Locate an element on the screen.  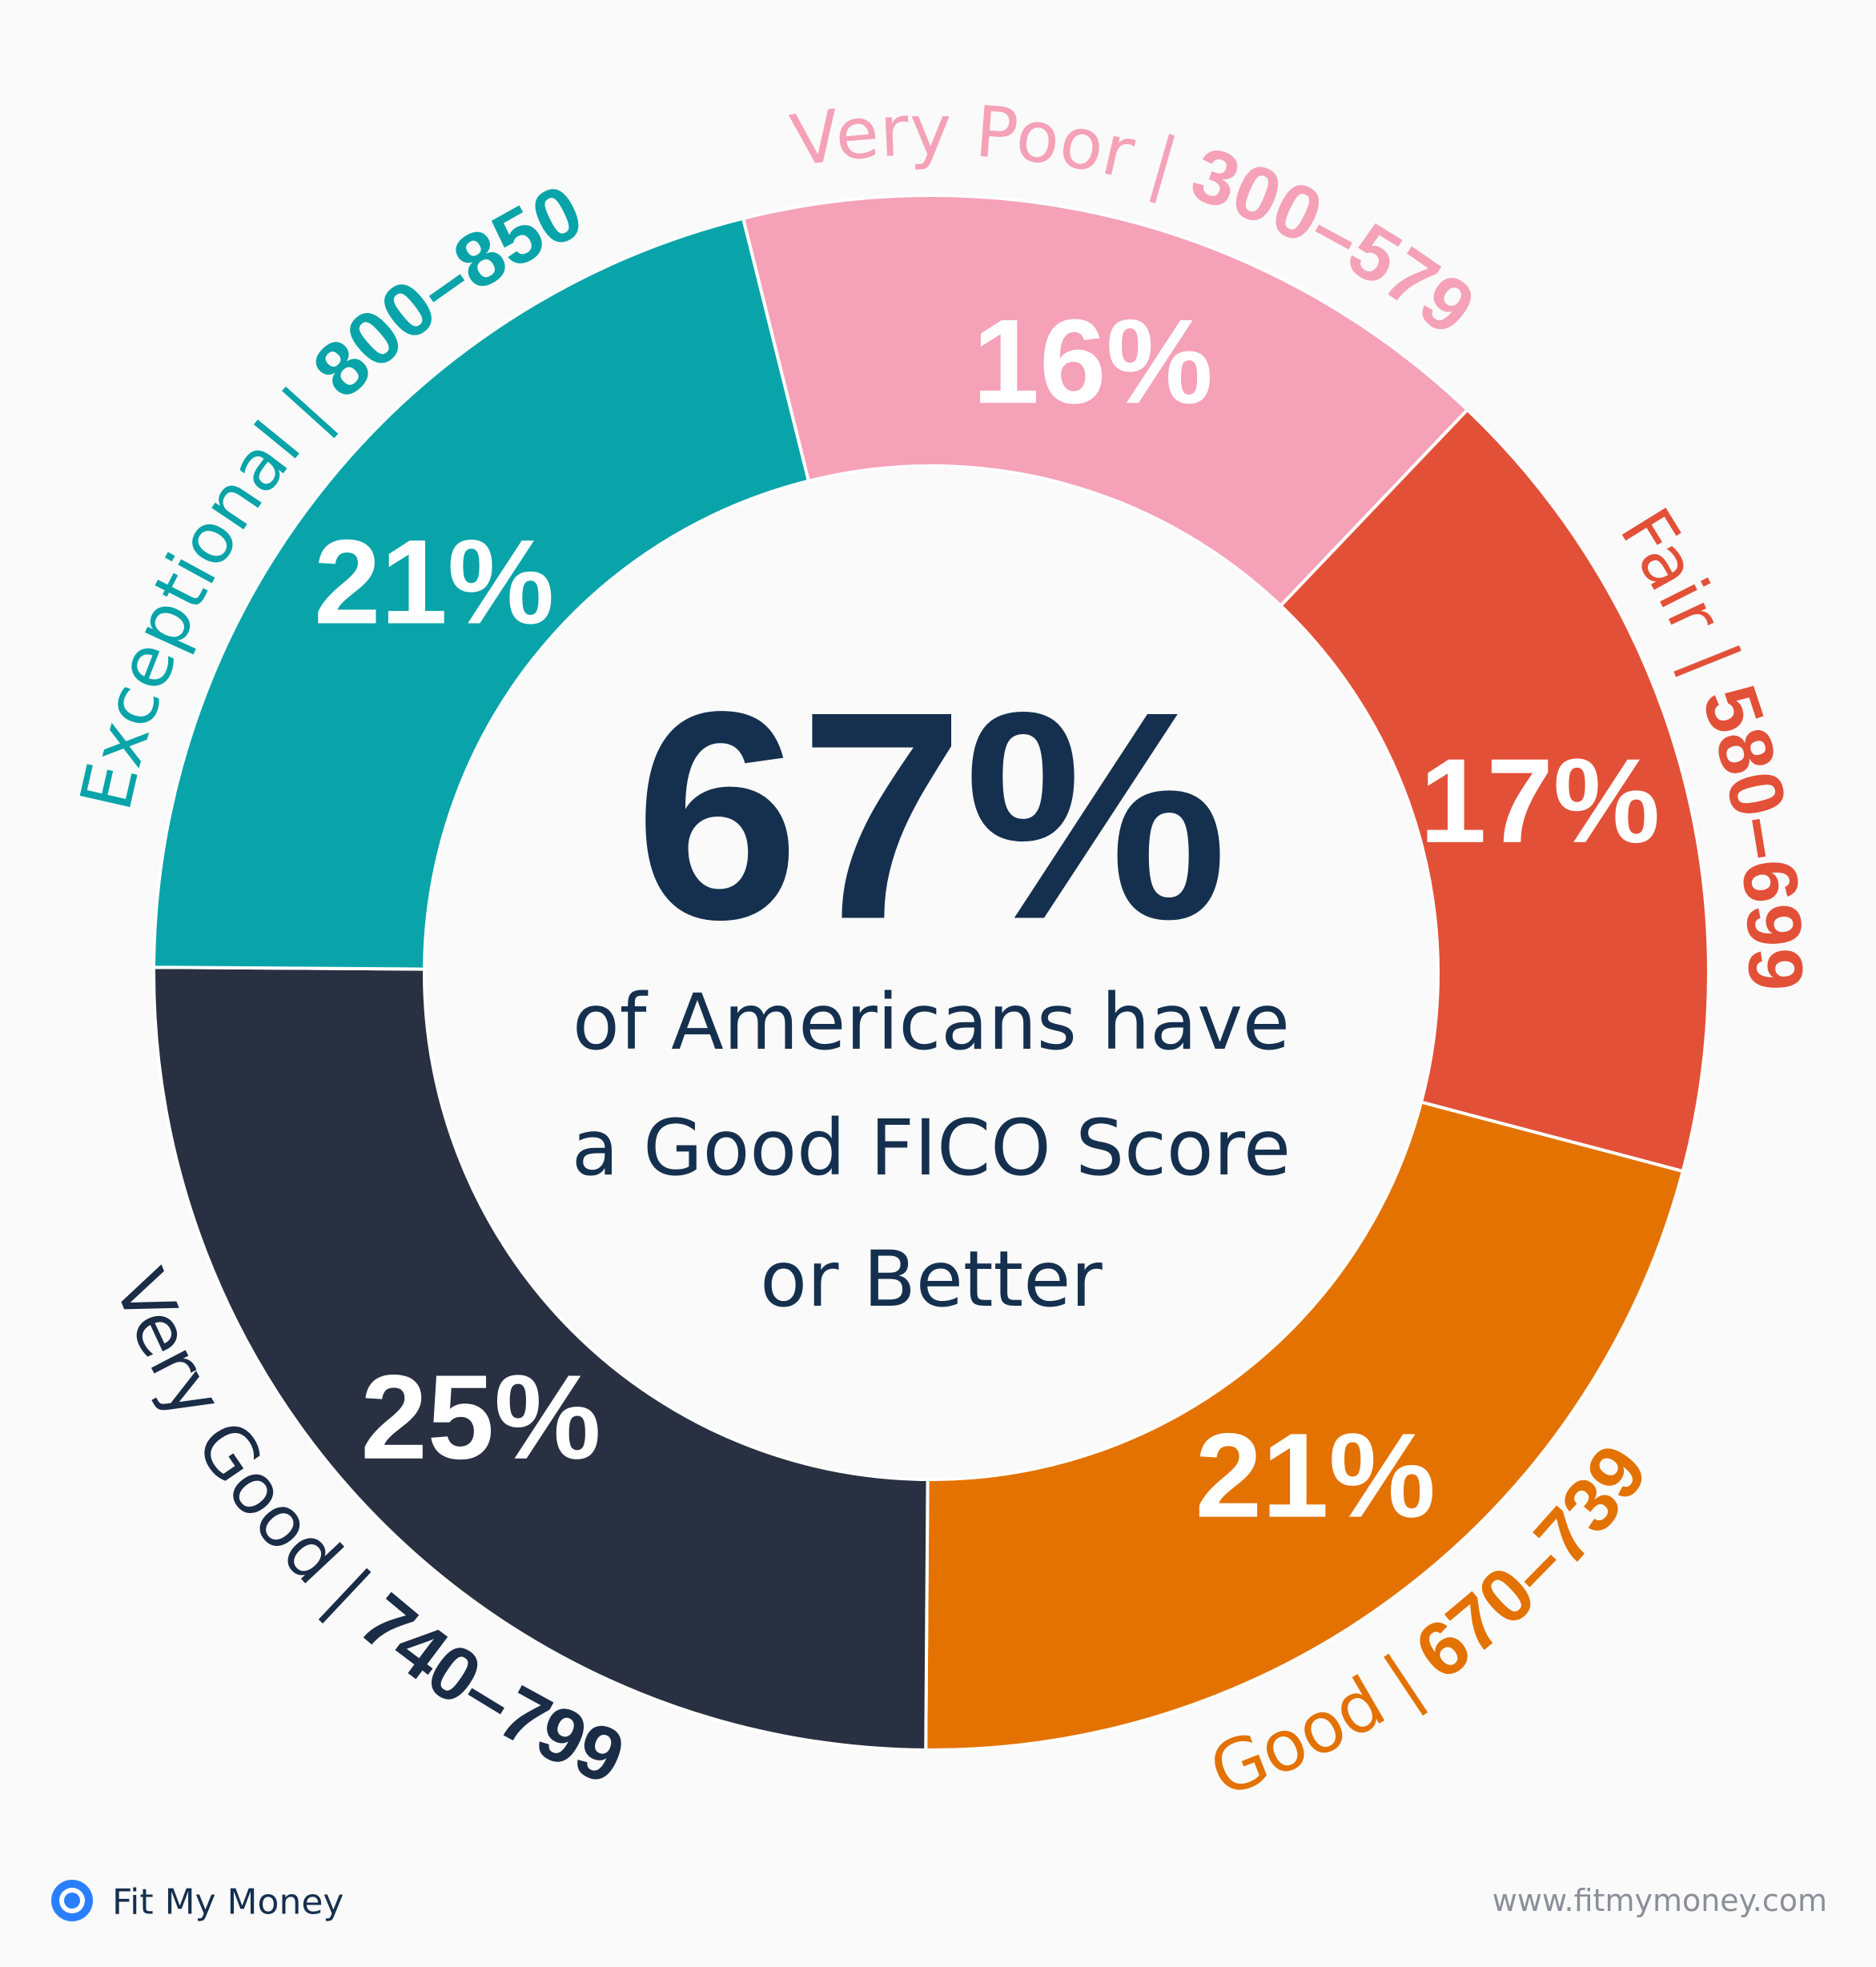
subtitle-line: of Americans have is located at coordinates (931, 1022).